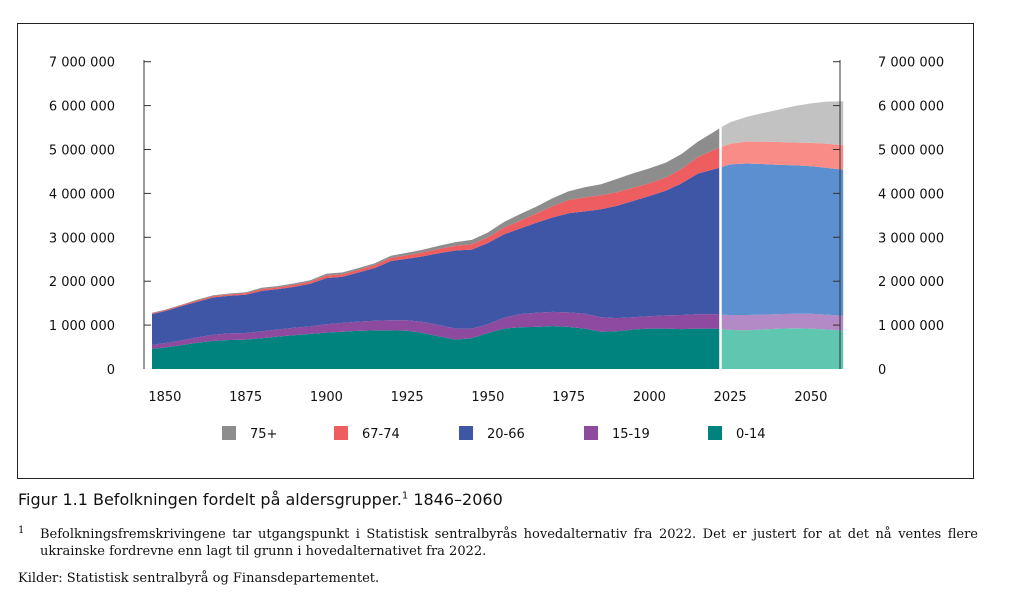  What do you see at coordinates (568, 397) in the screenshot?
I see `x-tick-label: 1975` at bounding box center [568, 397].